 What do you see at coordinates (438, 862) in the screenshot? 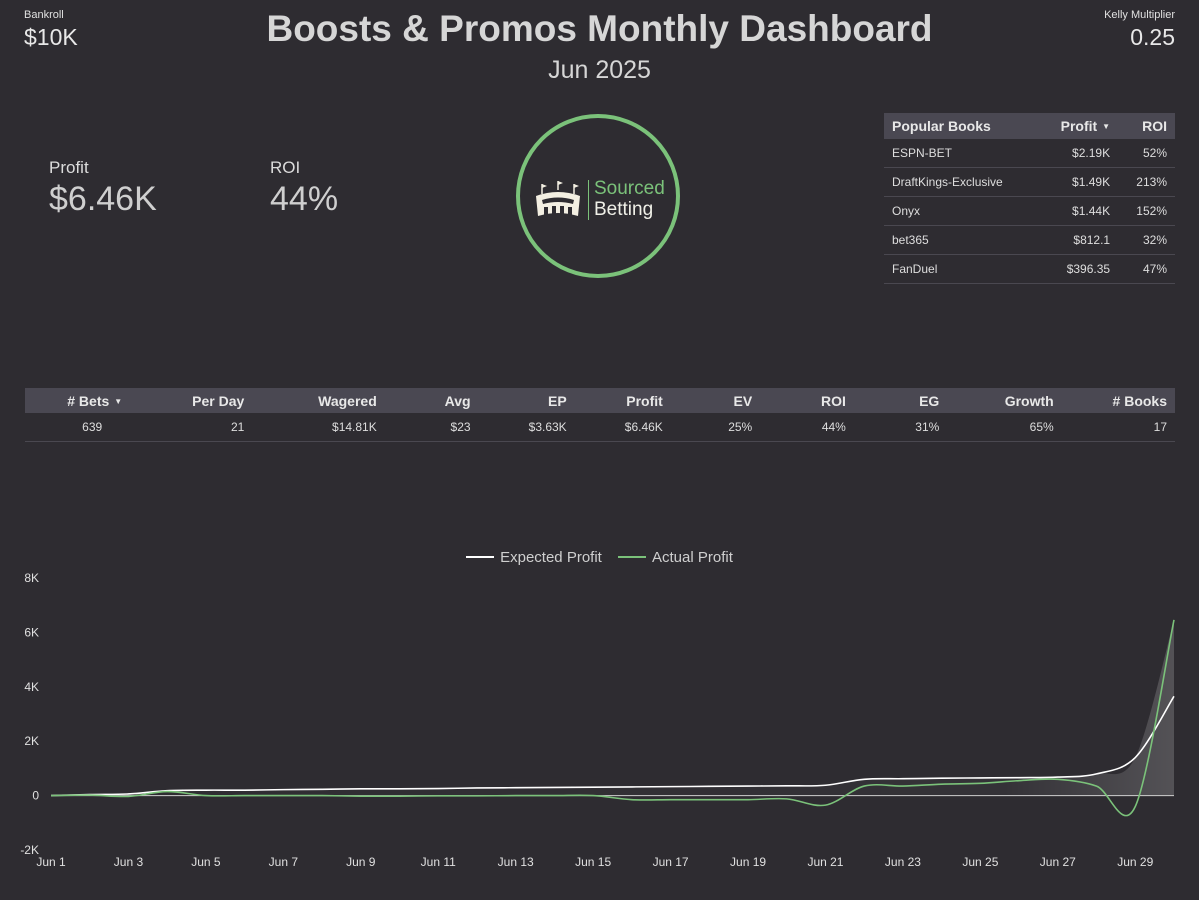
I see `x-tick-label: Jun 11` at bounding box center [438, 862].